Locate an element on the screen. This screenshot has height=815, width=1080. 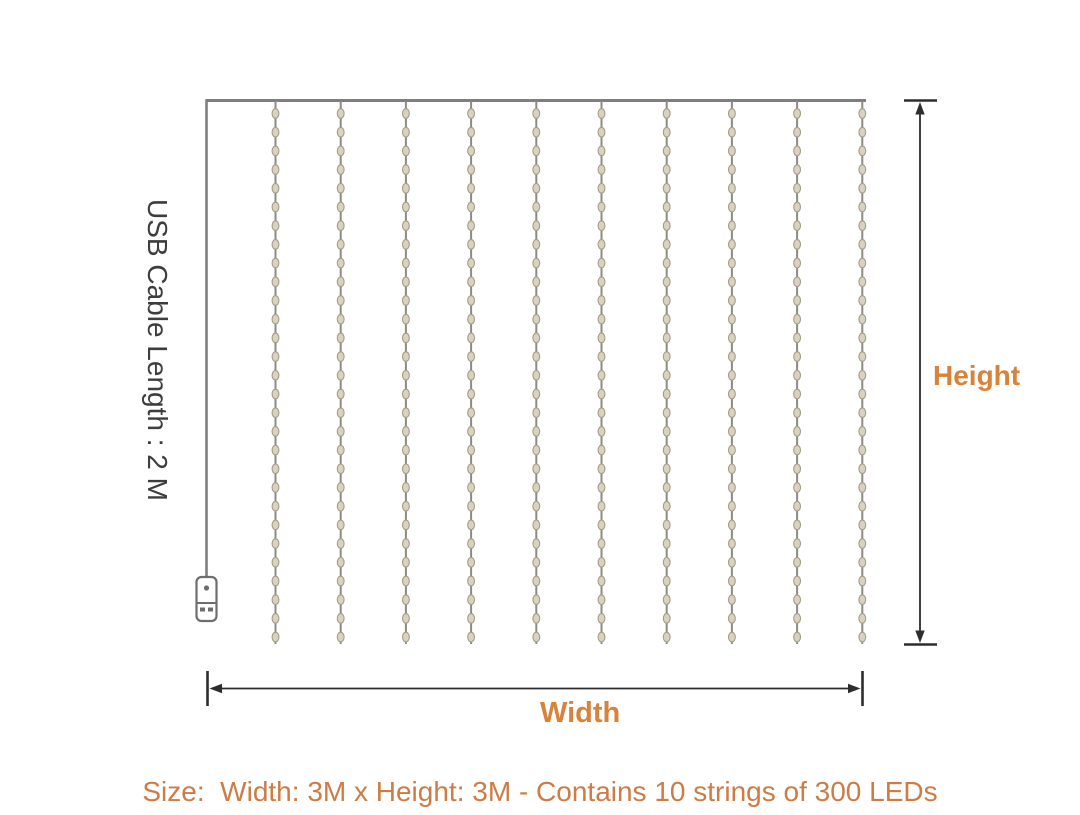
height-label: Height is located at coordinates (977, 375).